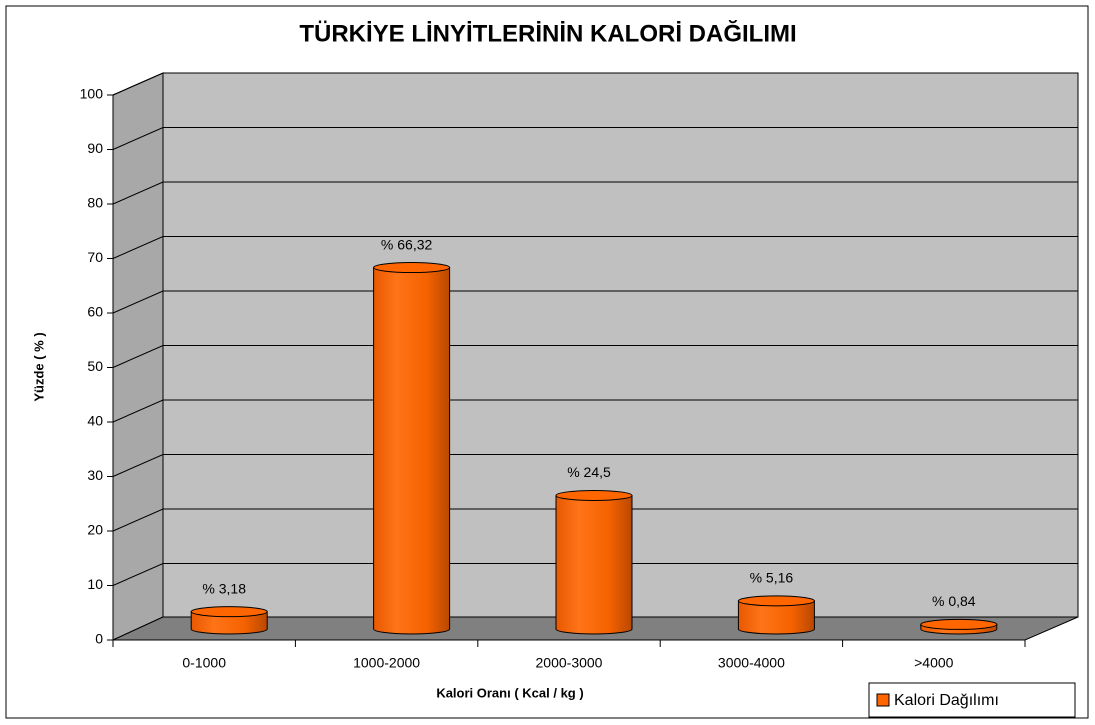 The width and height of the screenshot is (1095, 725). I want to click on y-tick-label: 90, so click(95, 148).